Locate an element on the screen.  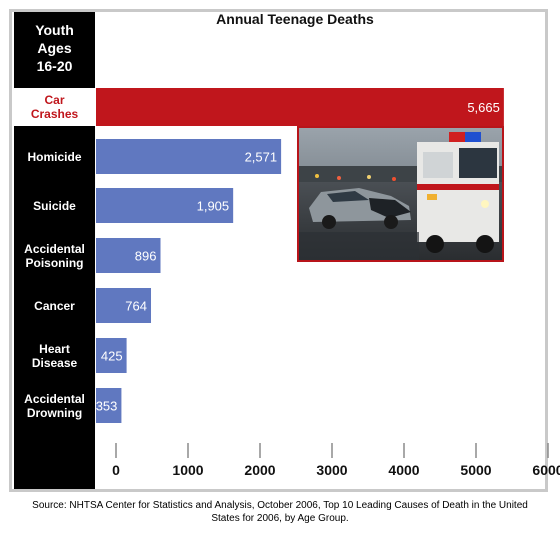
category-label-4-0: Cancer is located at coordinates (54, 305).